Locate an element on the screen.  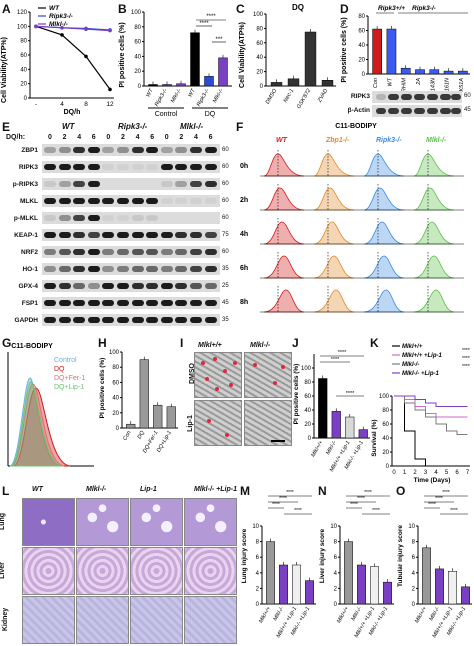
panel-n-ylabel: Liver injury score is located at coordinates (322, 556).